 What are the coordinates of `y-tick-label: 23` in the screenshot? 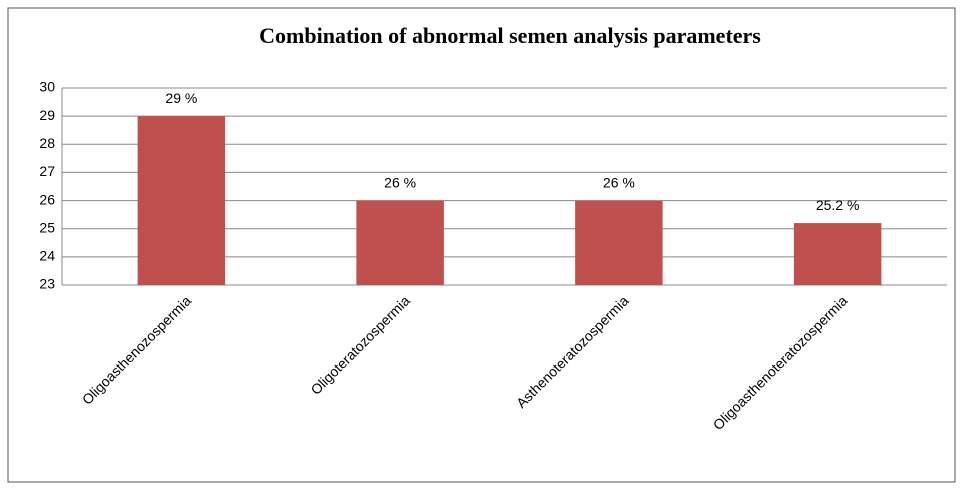 It's located at (47, 284).